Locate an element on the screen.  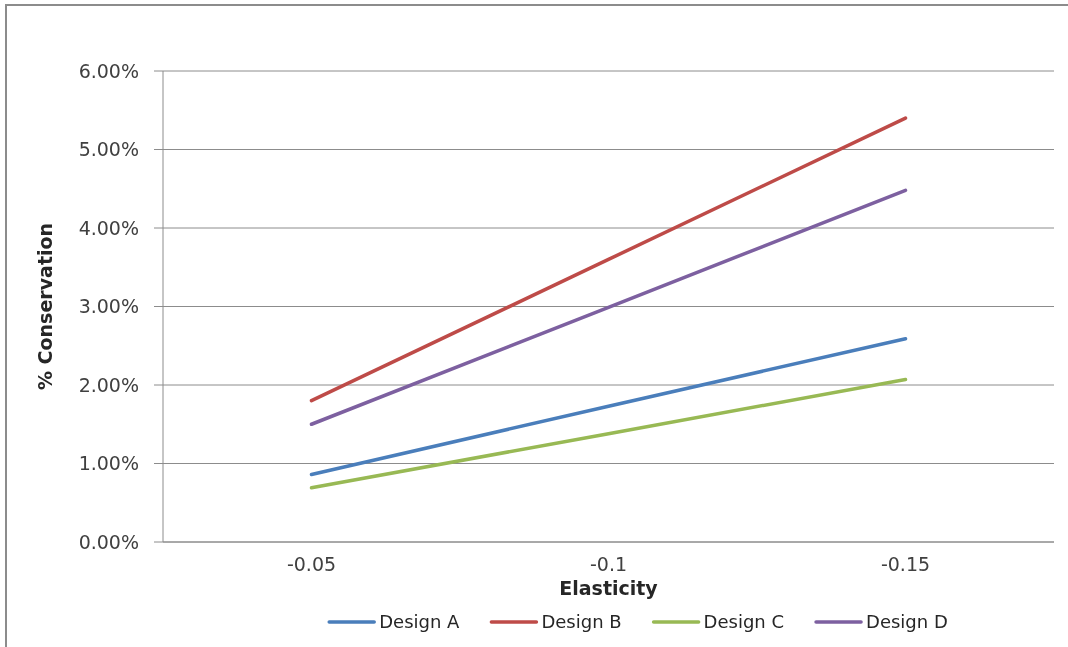
x-tick-label: -0.15 is located at coordinates (905, 564).